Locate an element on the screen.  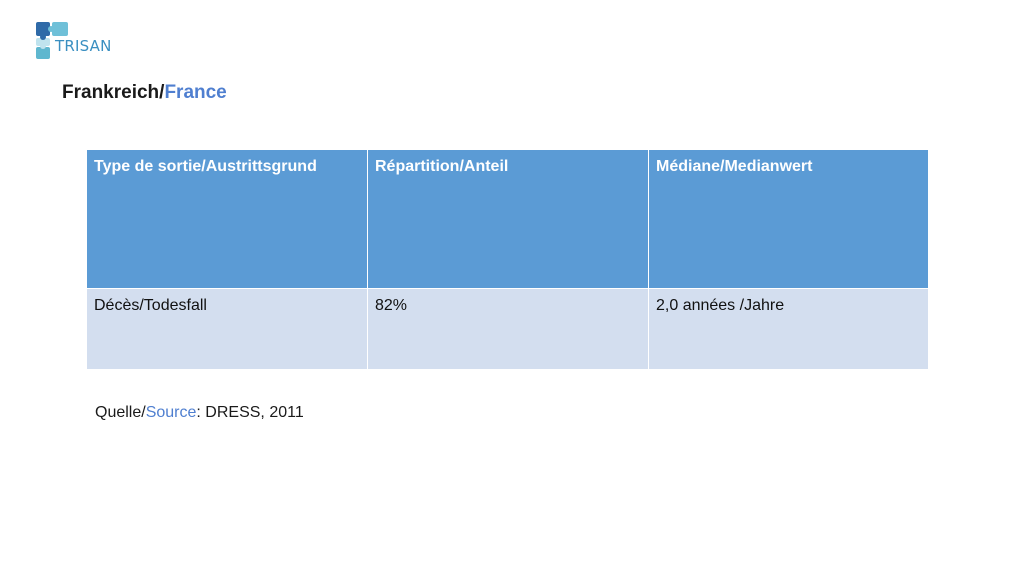
logo-text: TRISAN is located at coordinates (83, 46).